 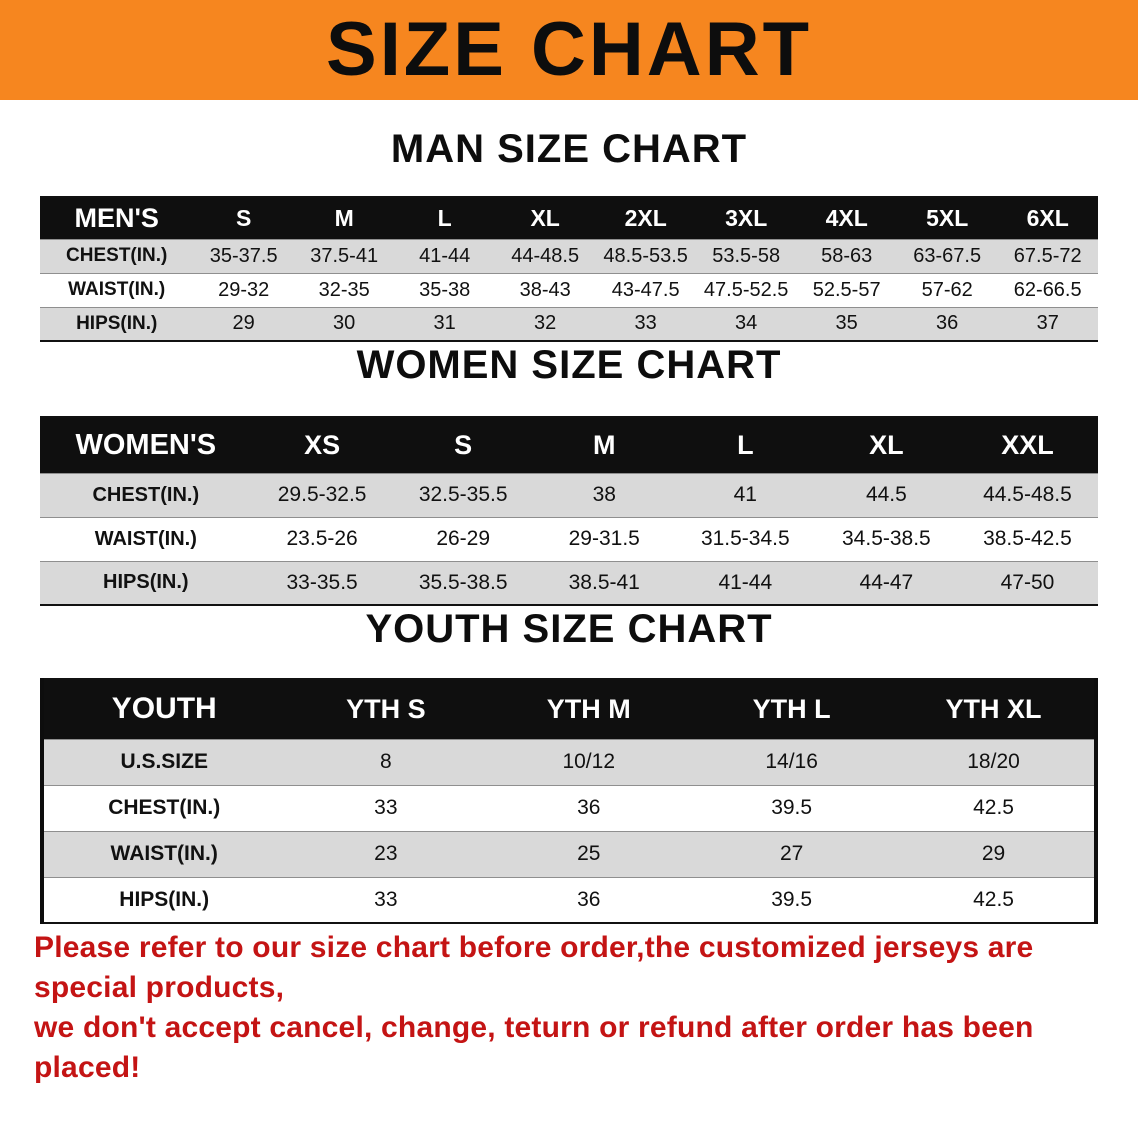 I want to click on size-cell: 30, so click(x=344, y=323).